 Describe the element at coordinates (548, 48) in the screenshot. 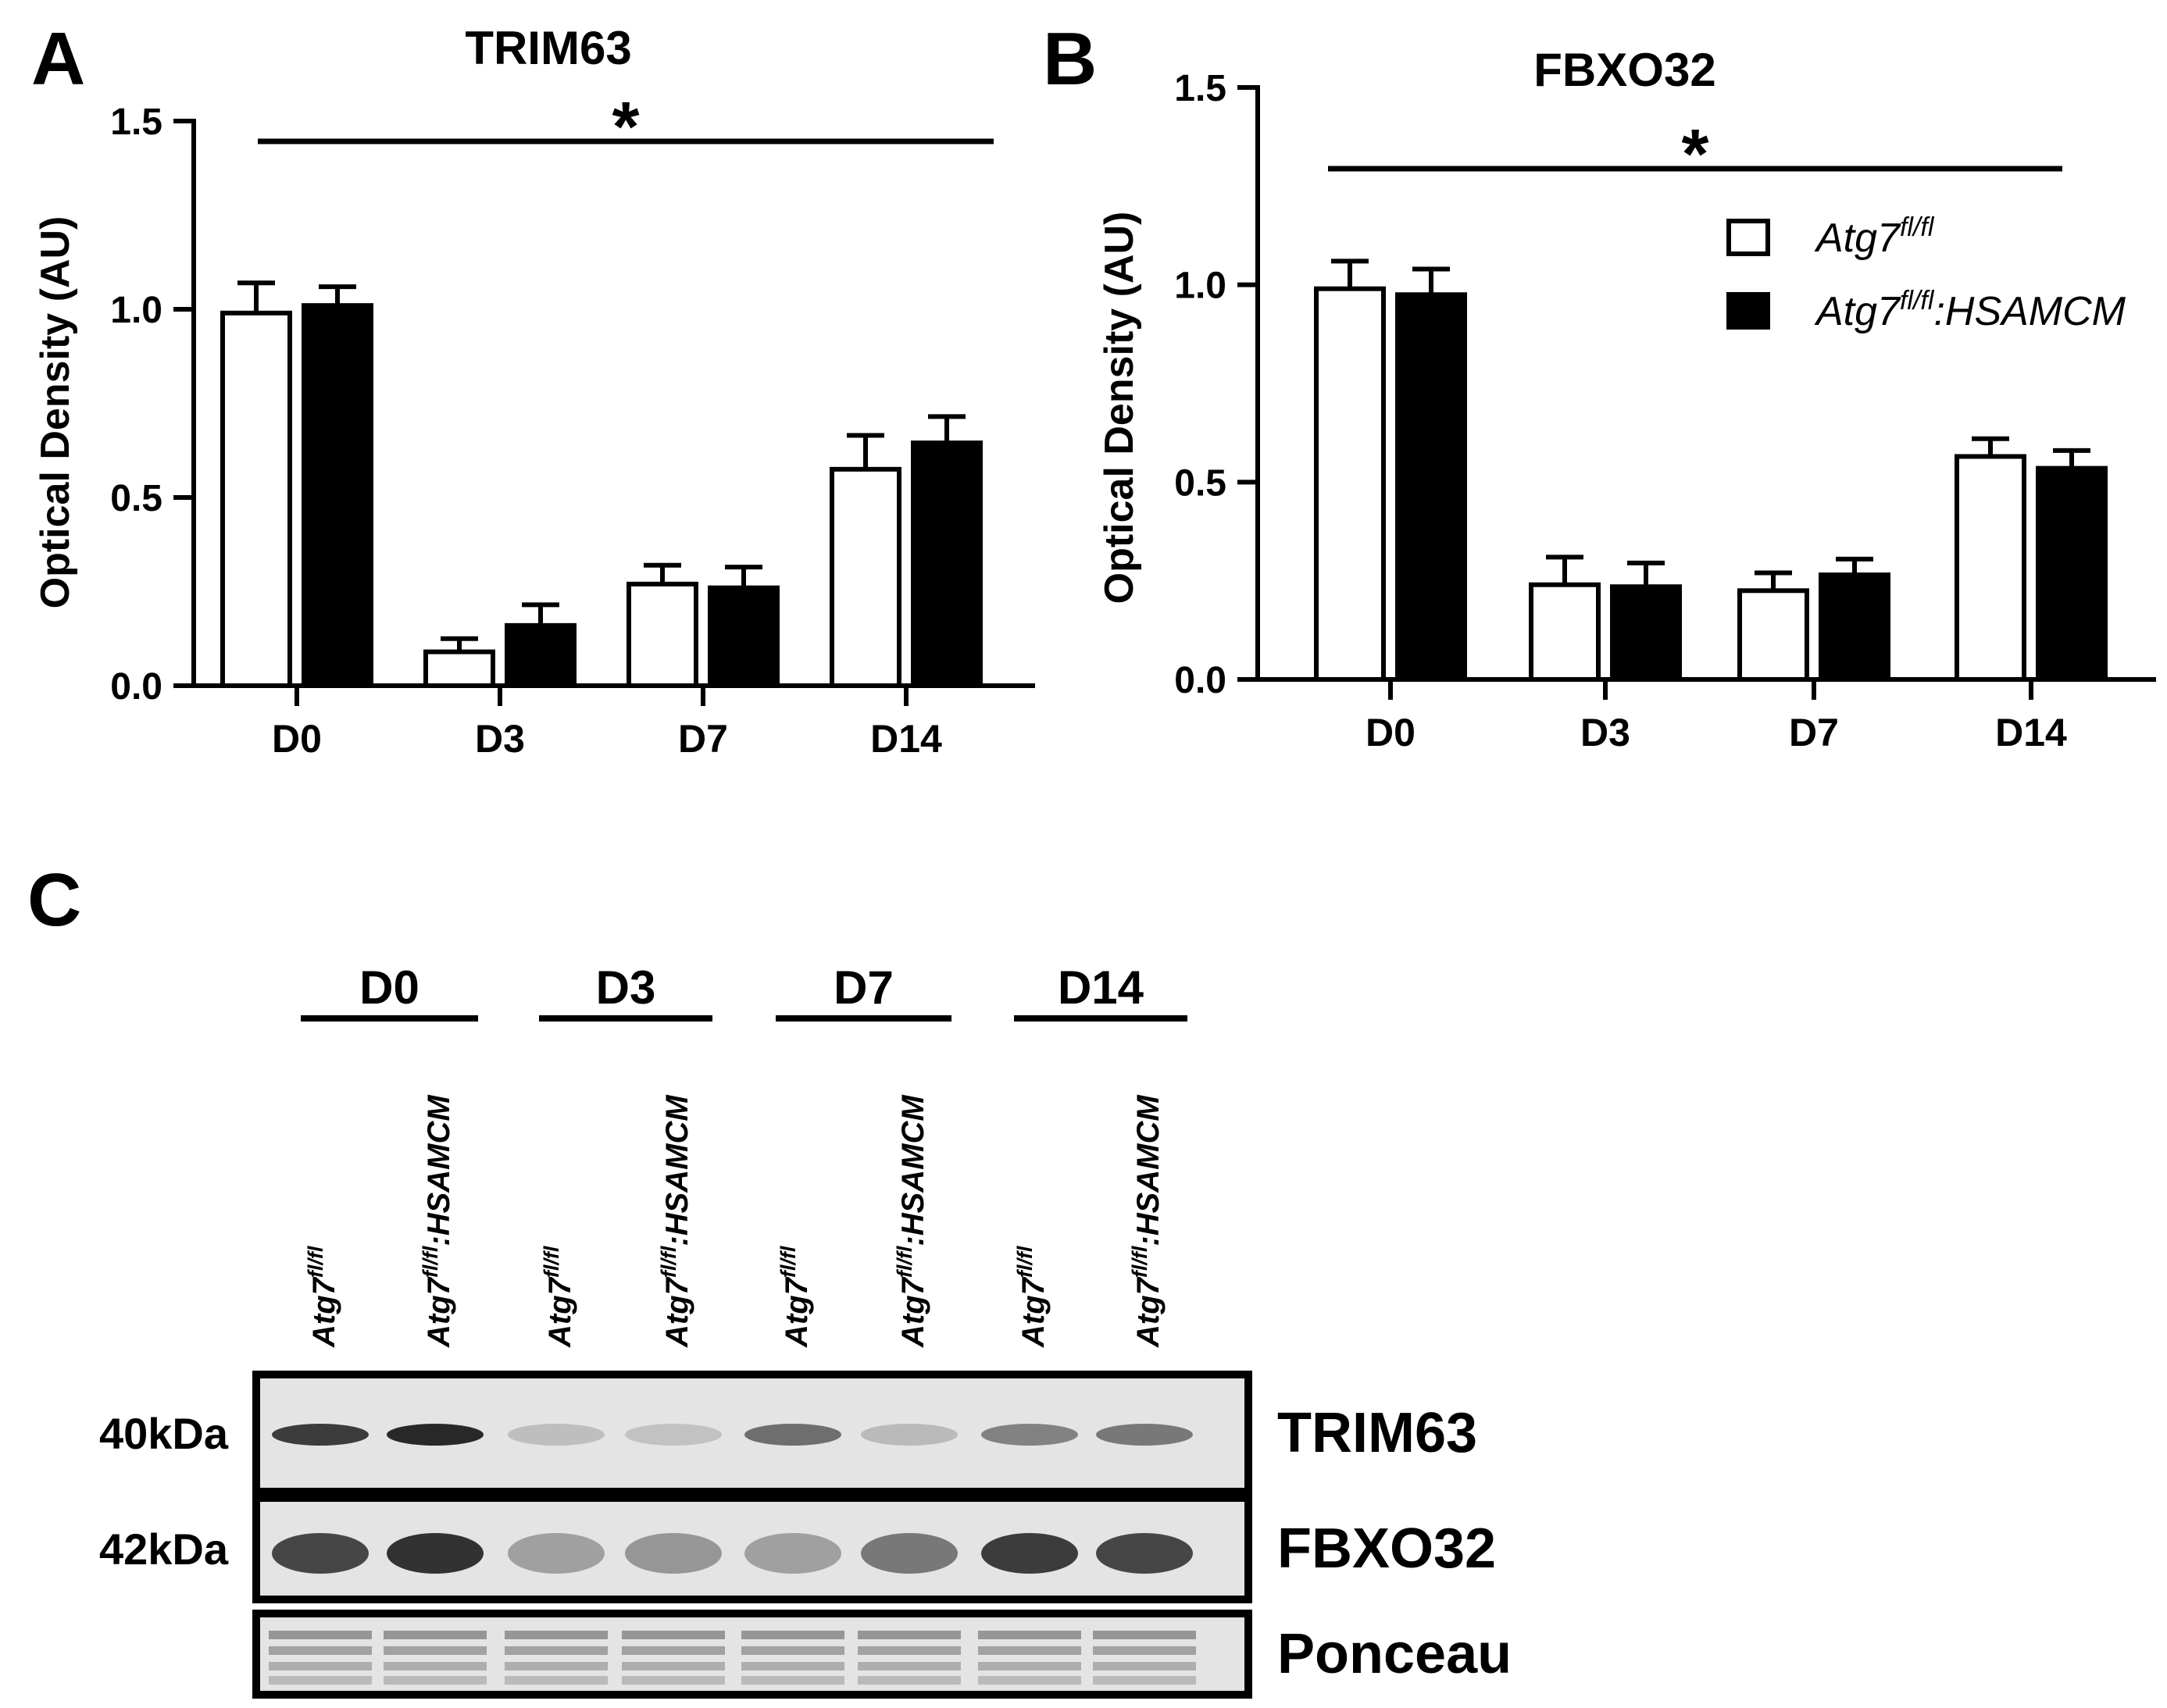

I see `chart-title: TRIM63` at that location.